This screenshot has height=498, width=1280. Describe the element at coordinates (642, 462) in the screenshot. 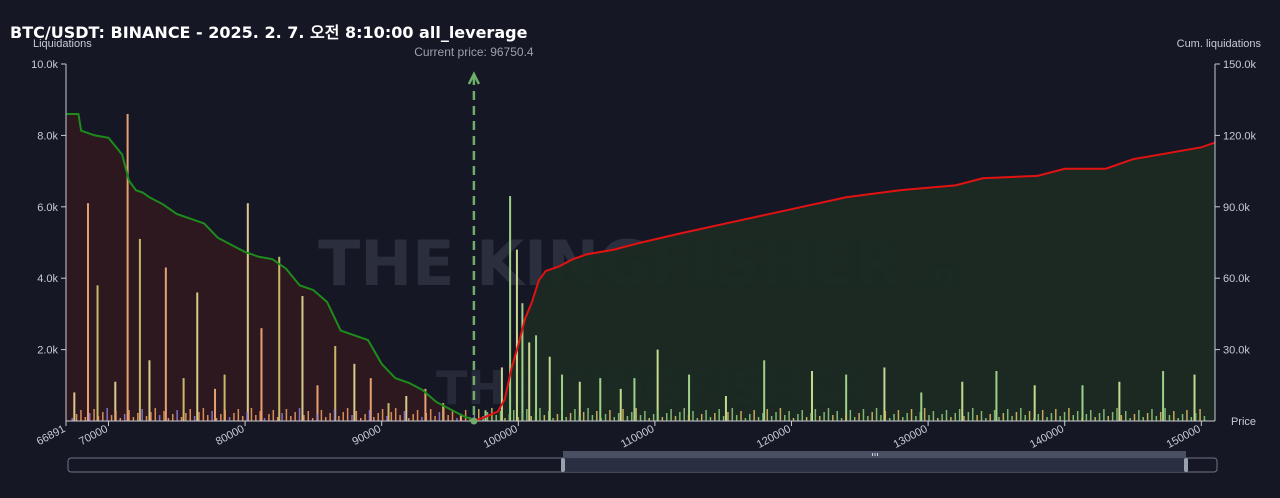

I see `zoom-slider` at that location.